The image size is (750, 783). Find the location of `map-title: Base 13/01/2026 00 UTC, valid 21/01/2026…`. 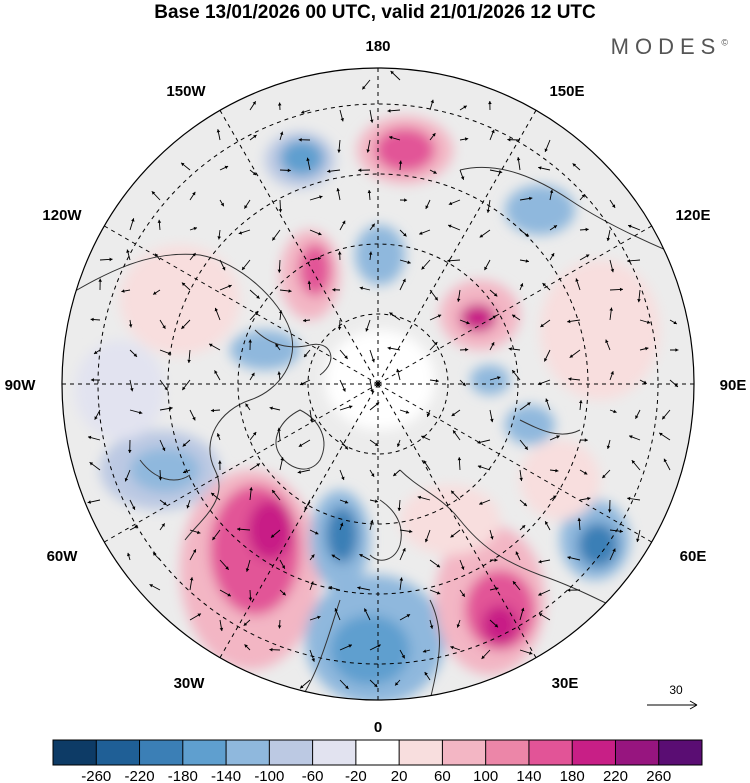

map-title: Base 13/01/2026 00 UTC, valid 21/01/2026… is located at coordinates (375, 12).